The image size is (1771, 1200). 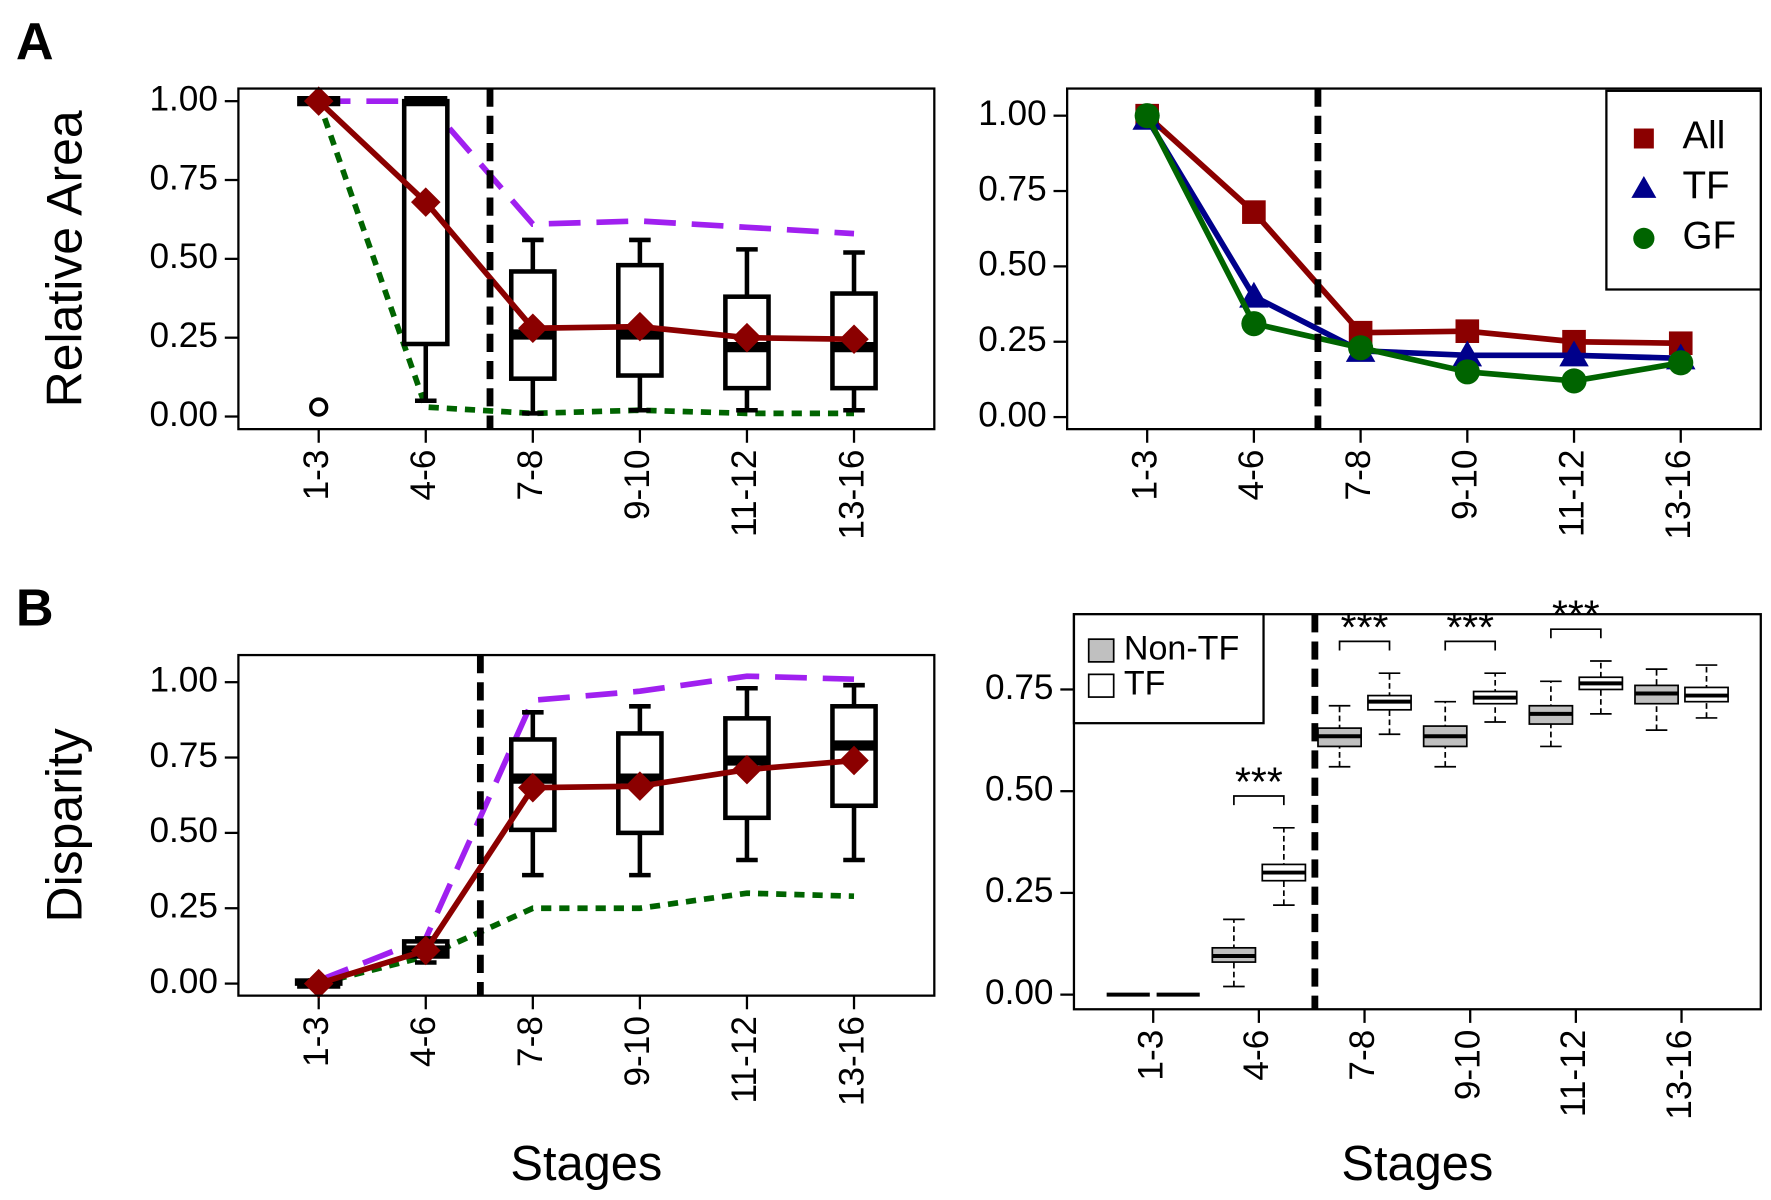 I want to click on box, so click(x=640, y=320).